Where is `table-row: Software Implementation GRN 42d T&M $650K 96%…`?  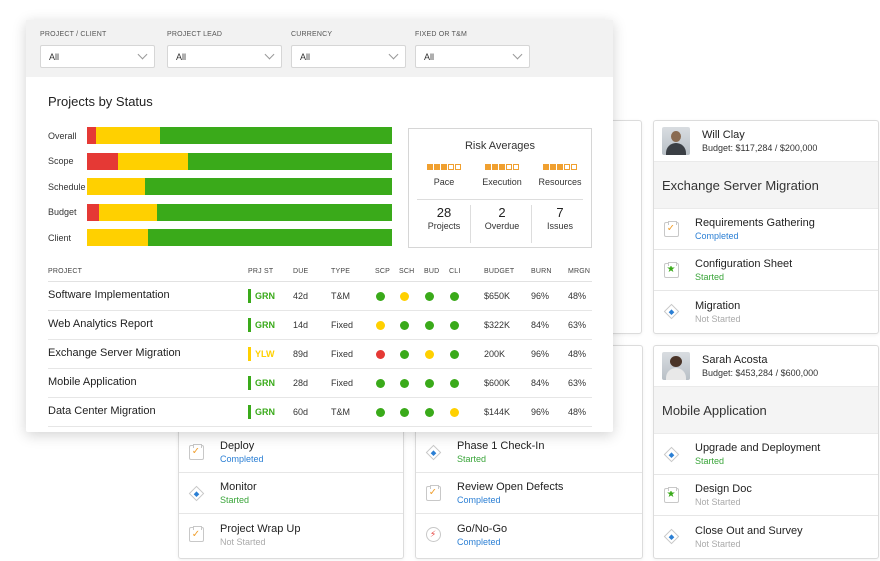
table-row: Software Implementation GRN 42d T&M $650K 96%… is located at coordinates (320, 296).